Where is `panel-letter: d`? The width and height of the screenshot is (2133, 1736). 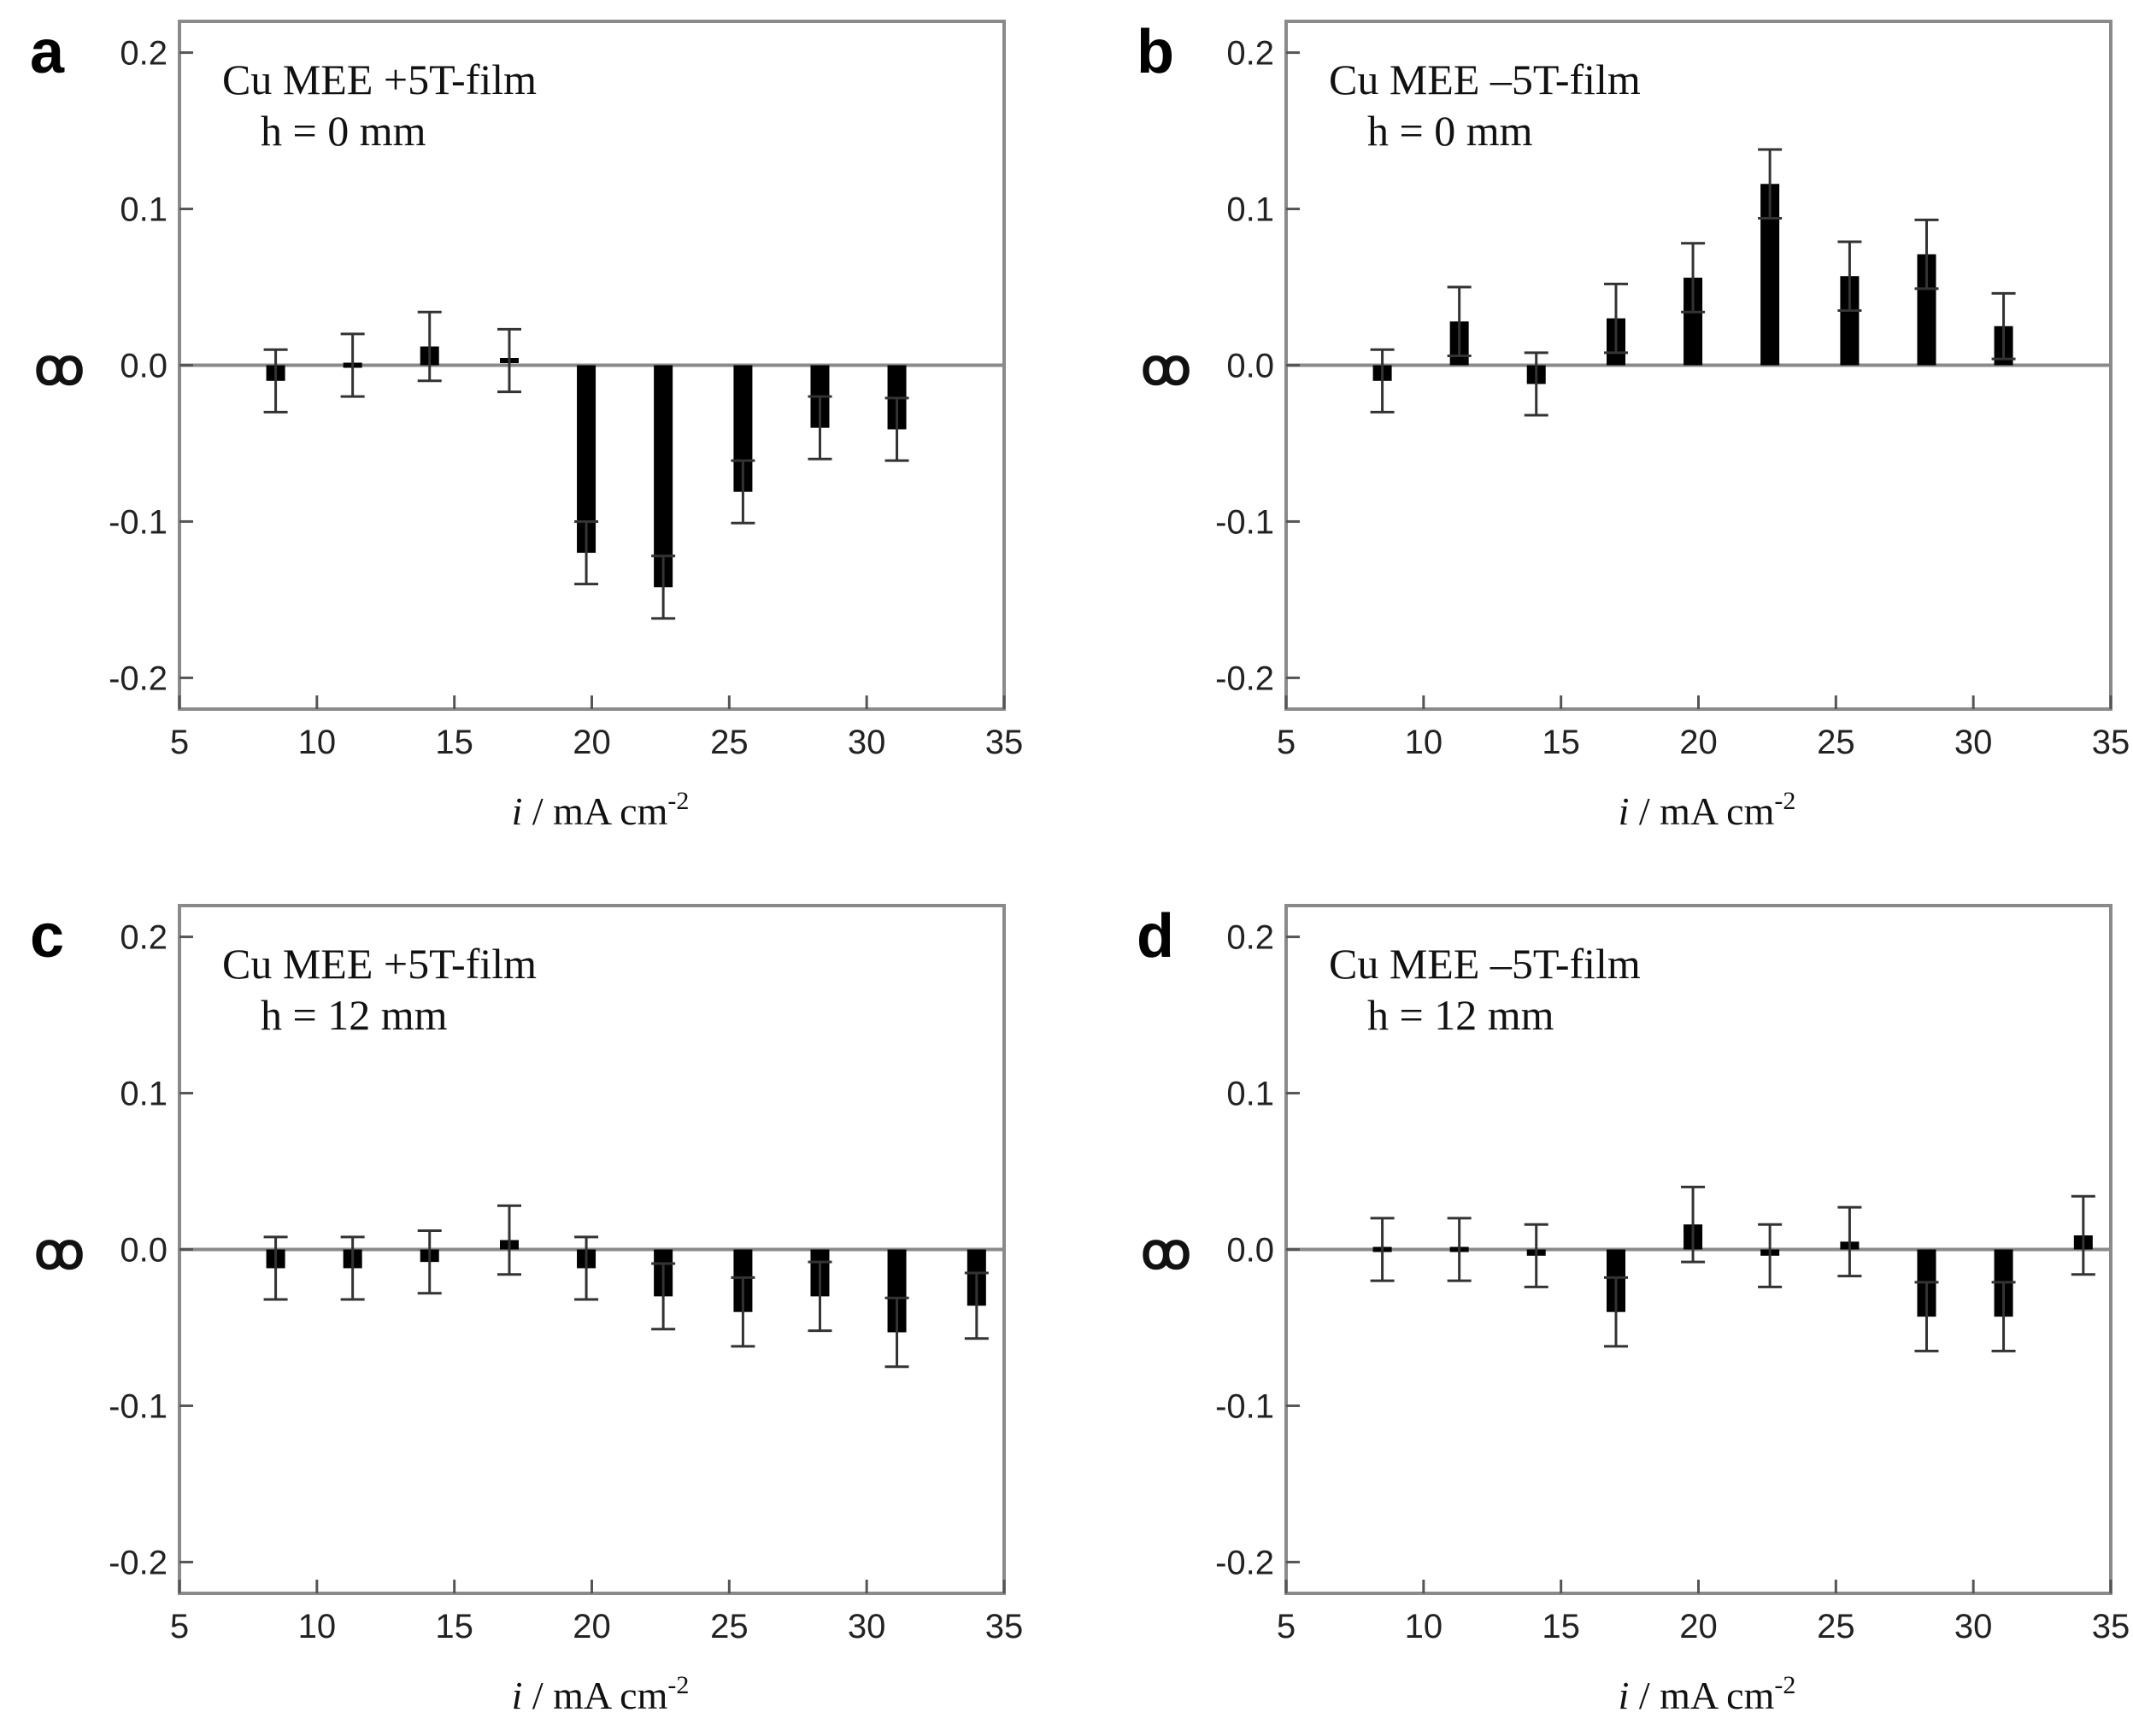
panel-letter: d is located at coordinates (1155, 936).